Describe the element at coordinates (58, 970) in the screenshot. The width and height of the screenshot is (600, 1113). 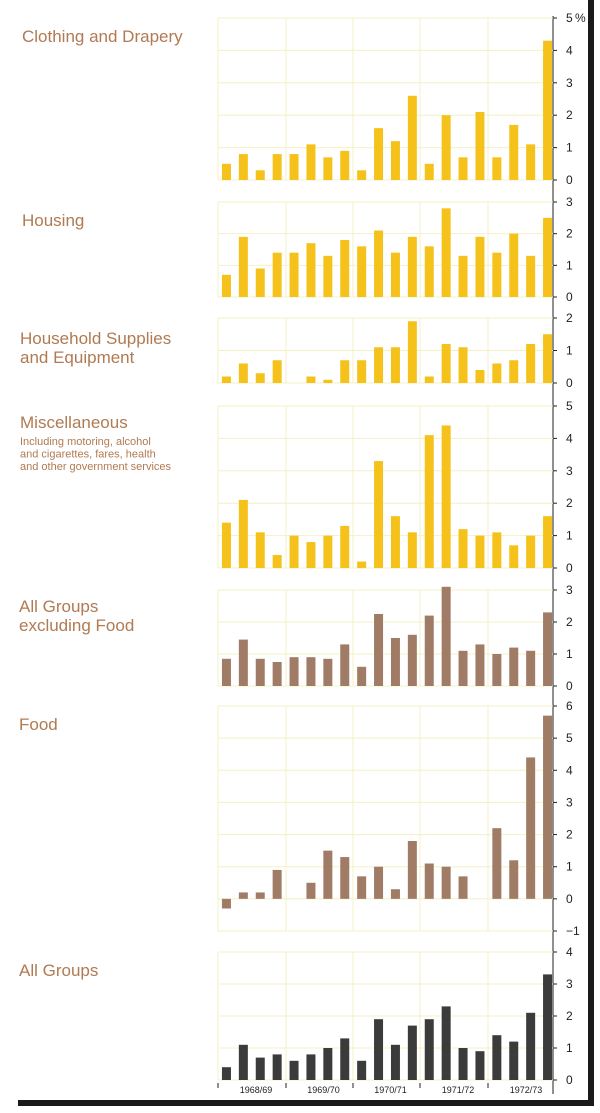
I see `panel-title: All Groups` at that location.